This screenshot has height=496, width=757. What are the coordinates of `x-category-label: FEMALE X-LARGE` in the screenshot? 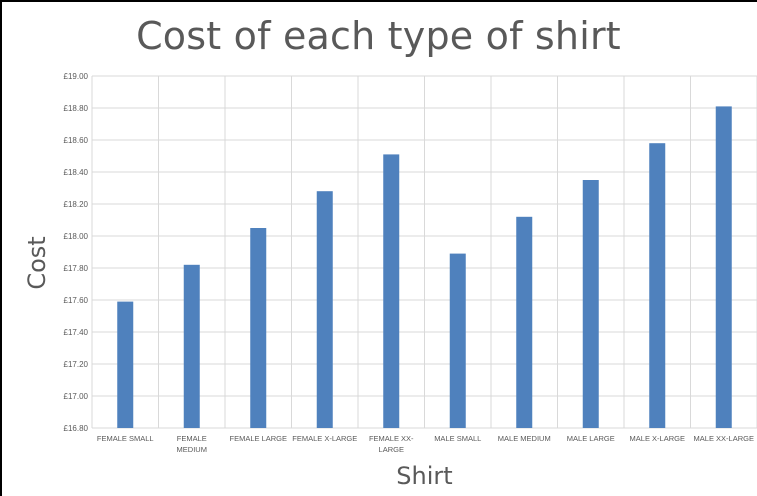 It's located at (324, 438).